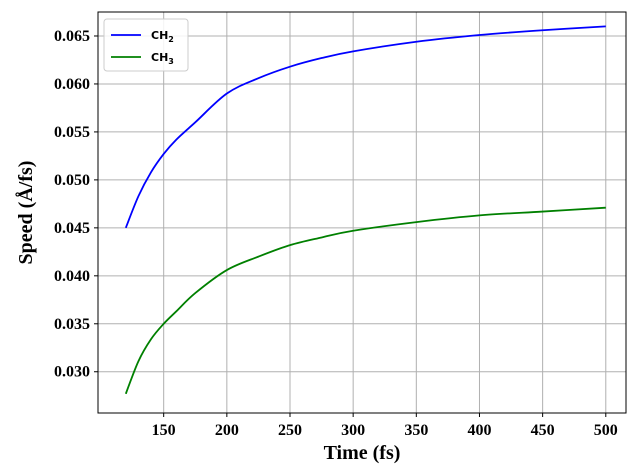 This screenshot has height=465, width=640. I want to click on legend-label-ch2: CH2, so click(162, 36).